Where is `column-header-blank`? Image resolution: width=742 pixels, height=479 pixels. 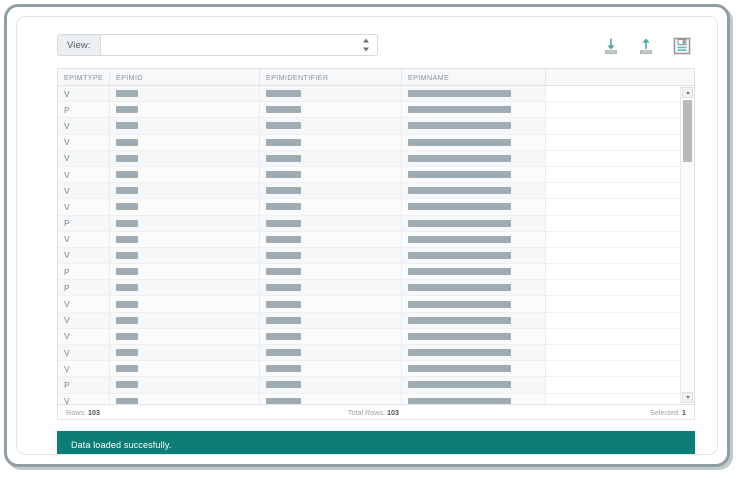 column-header-blank is located at coordinates (620, 77).